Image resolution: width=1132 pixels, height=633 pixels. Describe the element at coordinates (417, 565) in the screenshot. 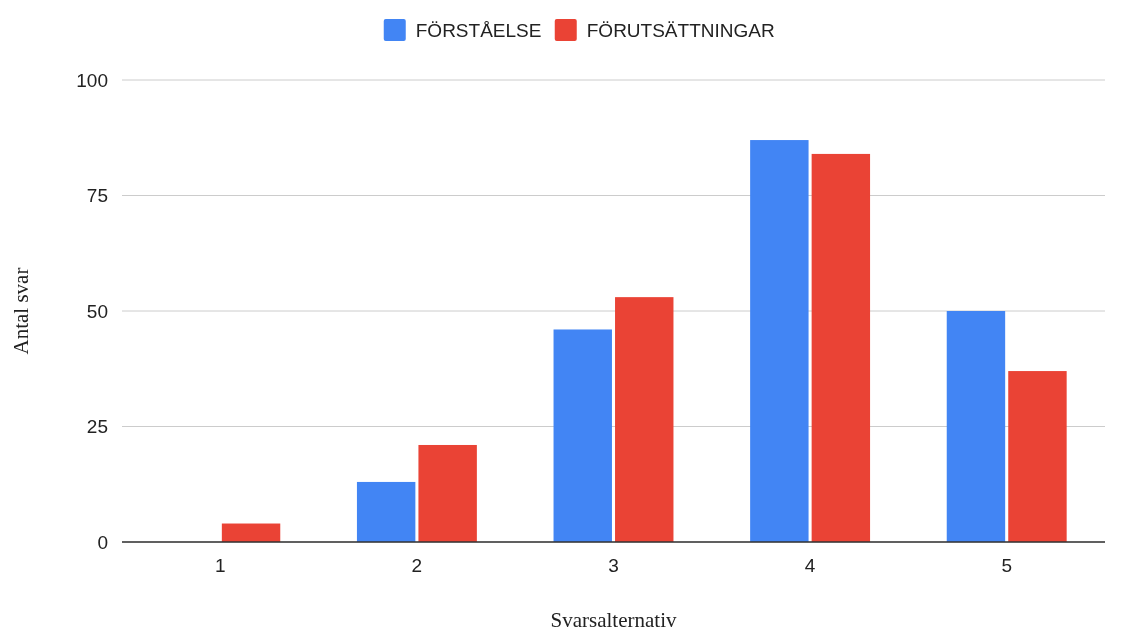

I see `x-tick-label: 2` at that location.